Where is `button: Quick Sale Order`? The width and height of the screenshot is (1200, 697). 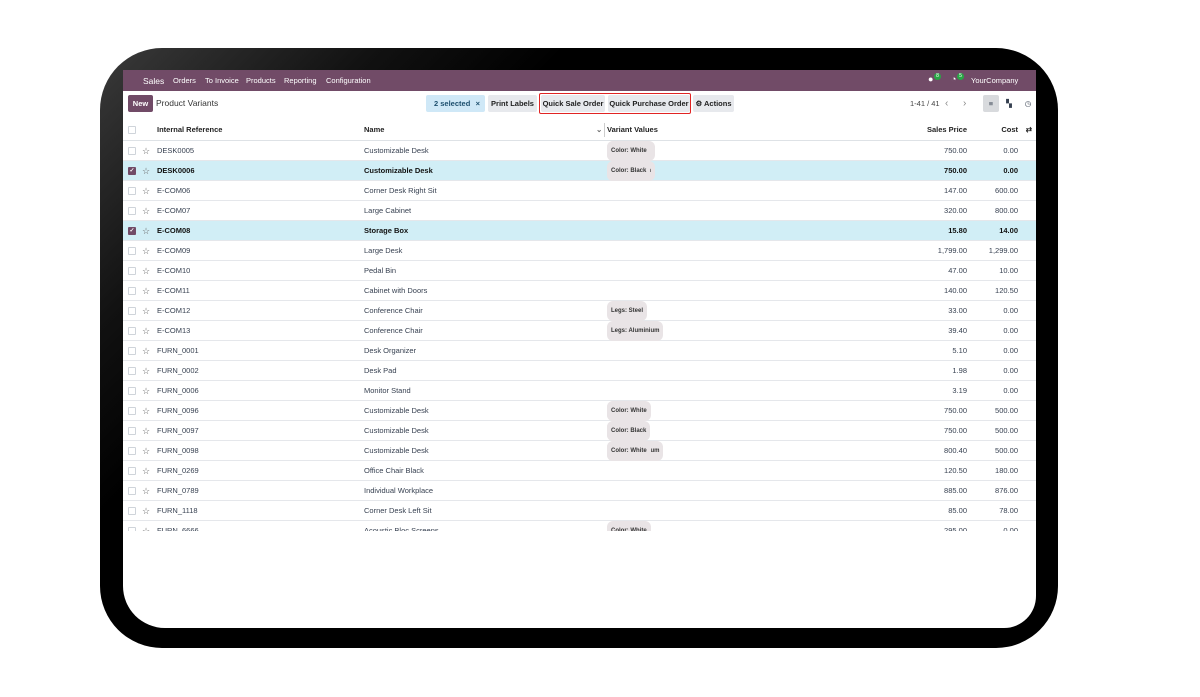
button: Quick Sale Order is located at coordinates (573, 103).